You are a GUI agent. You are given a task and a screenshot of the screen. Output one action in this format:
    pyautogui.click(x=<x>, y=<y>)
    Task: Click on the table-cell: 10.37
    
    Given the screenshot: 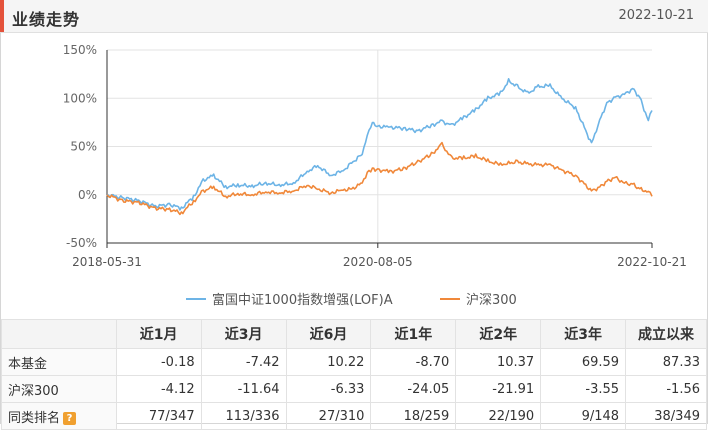 What is the action you would take?
    pyautogui.click(x=498, y=362)
    